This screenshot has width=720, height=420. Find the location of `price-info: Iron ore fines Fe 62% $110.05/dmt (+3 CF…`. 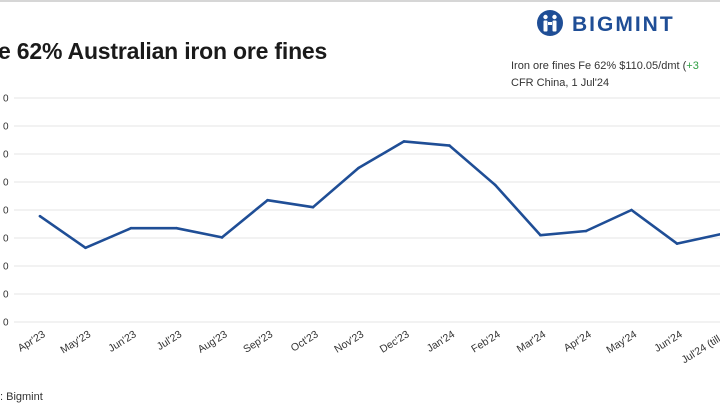

price-info: Iron ore fines Fe 62% $110.05/dmt (+3 CF… is located at coordinates (605, 75).